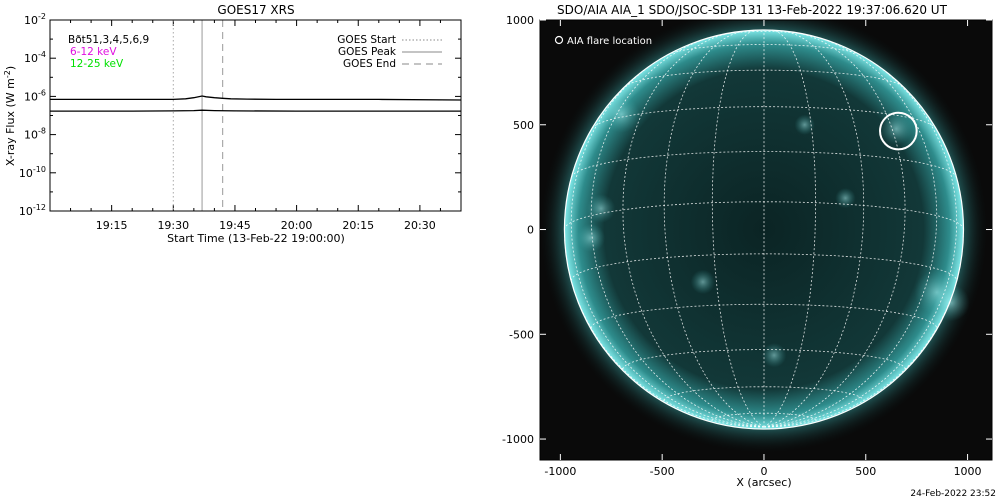 Image resolution: width=1000 pixels, height=500 pixels. Describe the element at coordinates (173, 225) in the screenshot. I see `goes-x-tick-label: 19:30` at that location.